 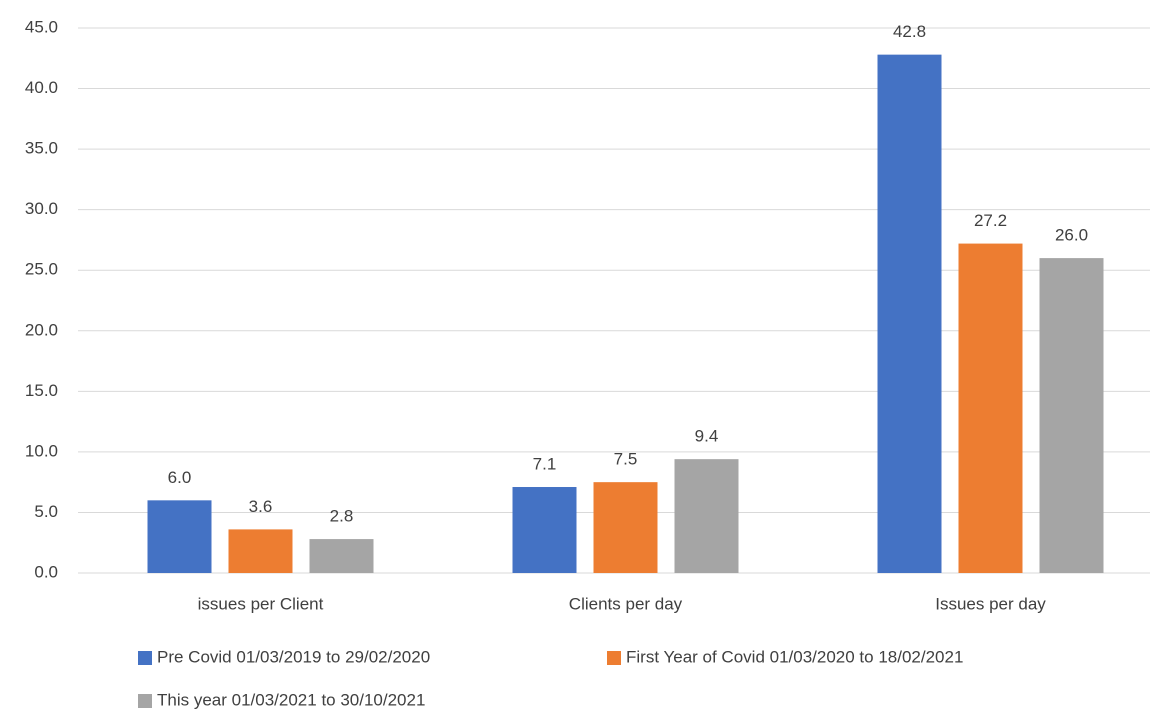 I want to click on y-tick-label: 45.0, so click(x=41, y=26).